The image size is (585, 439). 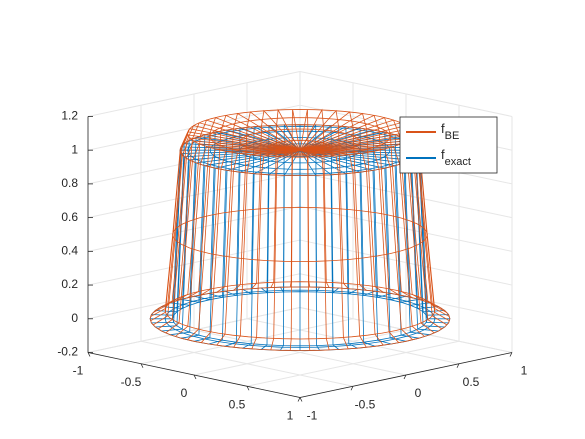 I want to click on legend-label: fexact, so click(x=456, y=157).